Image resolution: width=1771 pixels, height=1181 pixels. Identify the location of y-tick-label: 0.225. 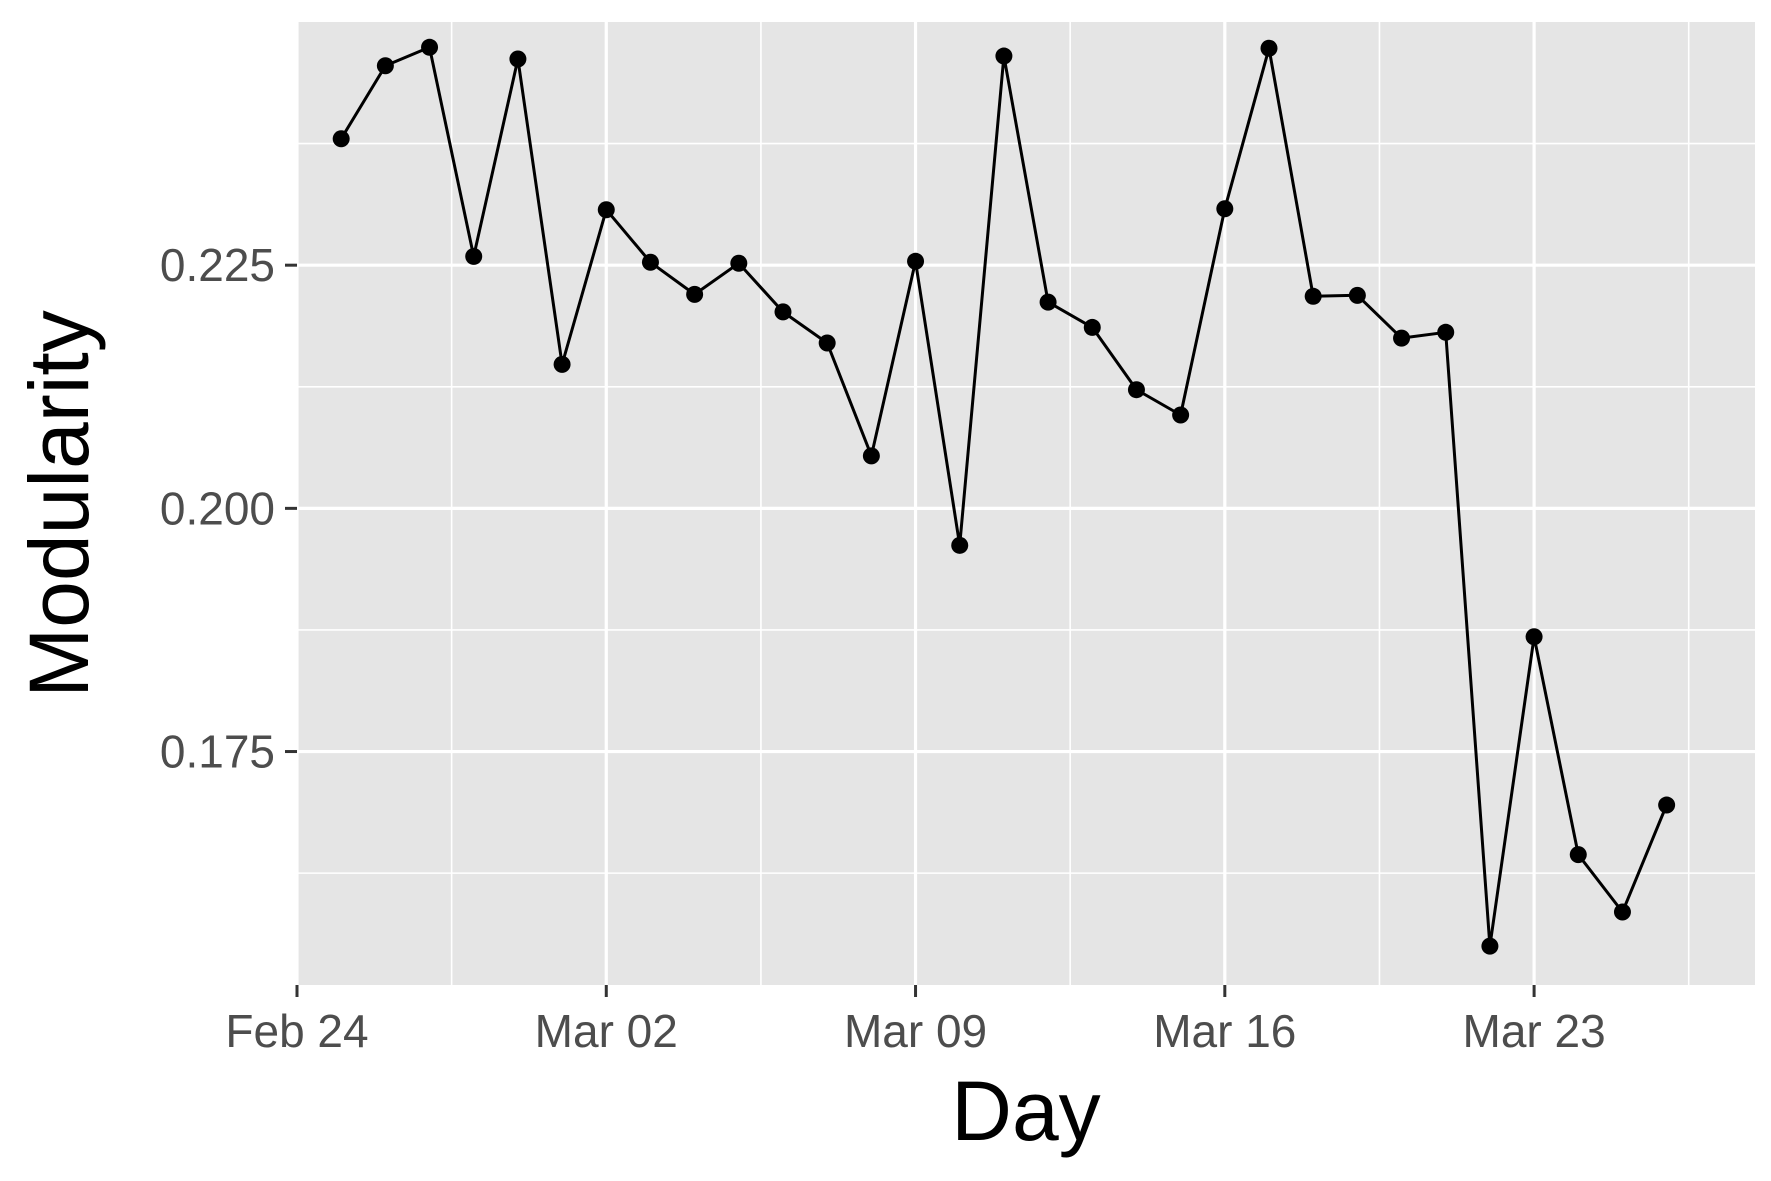
(217, 265).